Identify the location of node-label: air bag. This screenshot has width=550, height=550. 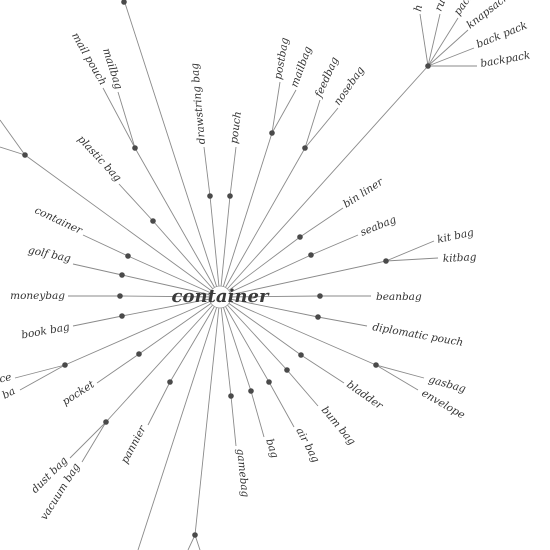
(307, 445).